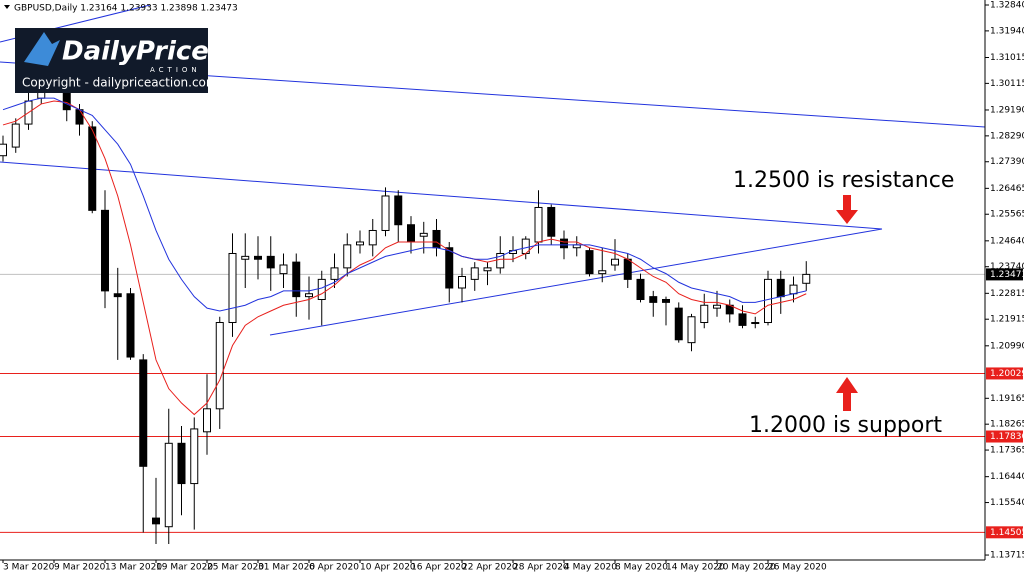 This screenshot has height=575, width=1024. I want to click on y-tick-label: 1.32840, so click(1007, 6).